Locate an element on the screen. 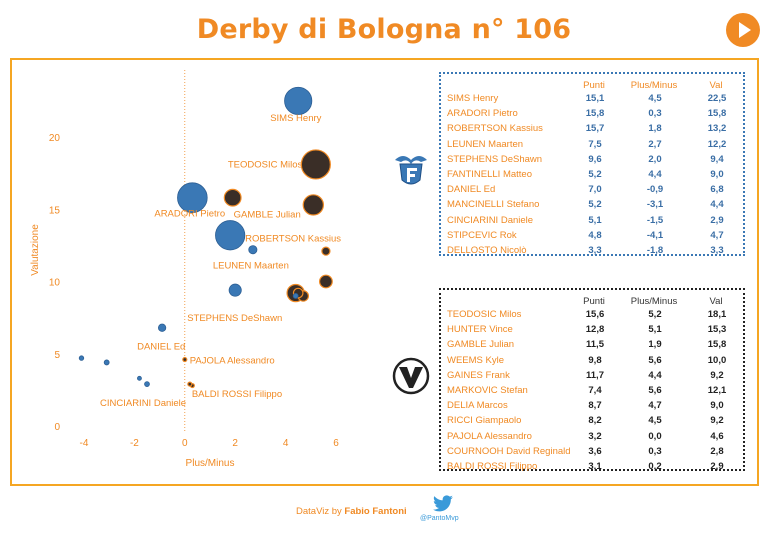  point-weems-kyle is located at coordinates (325, 281).